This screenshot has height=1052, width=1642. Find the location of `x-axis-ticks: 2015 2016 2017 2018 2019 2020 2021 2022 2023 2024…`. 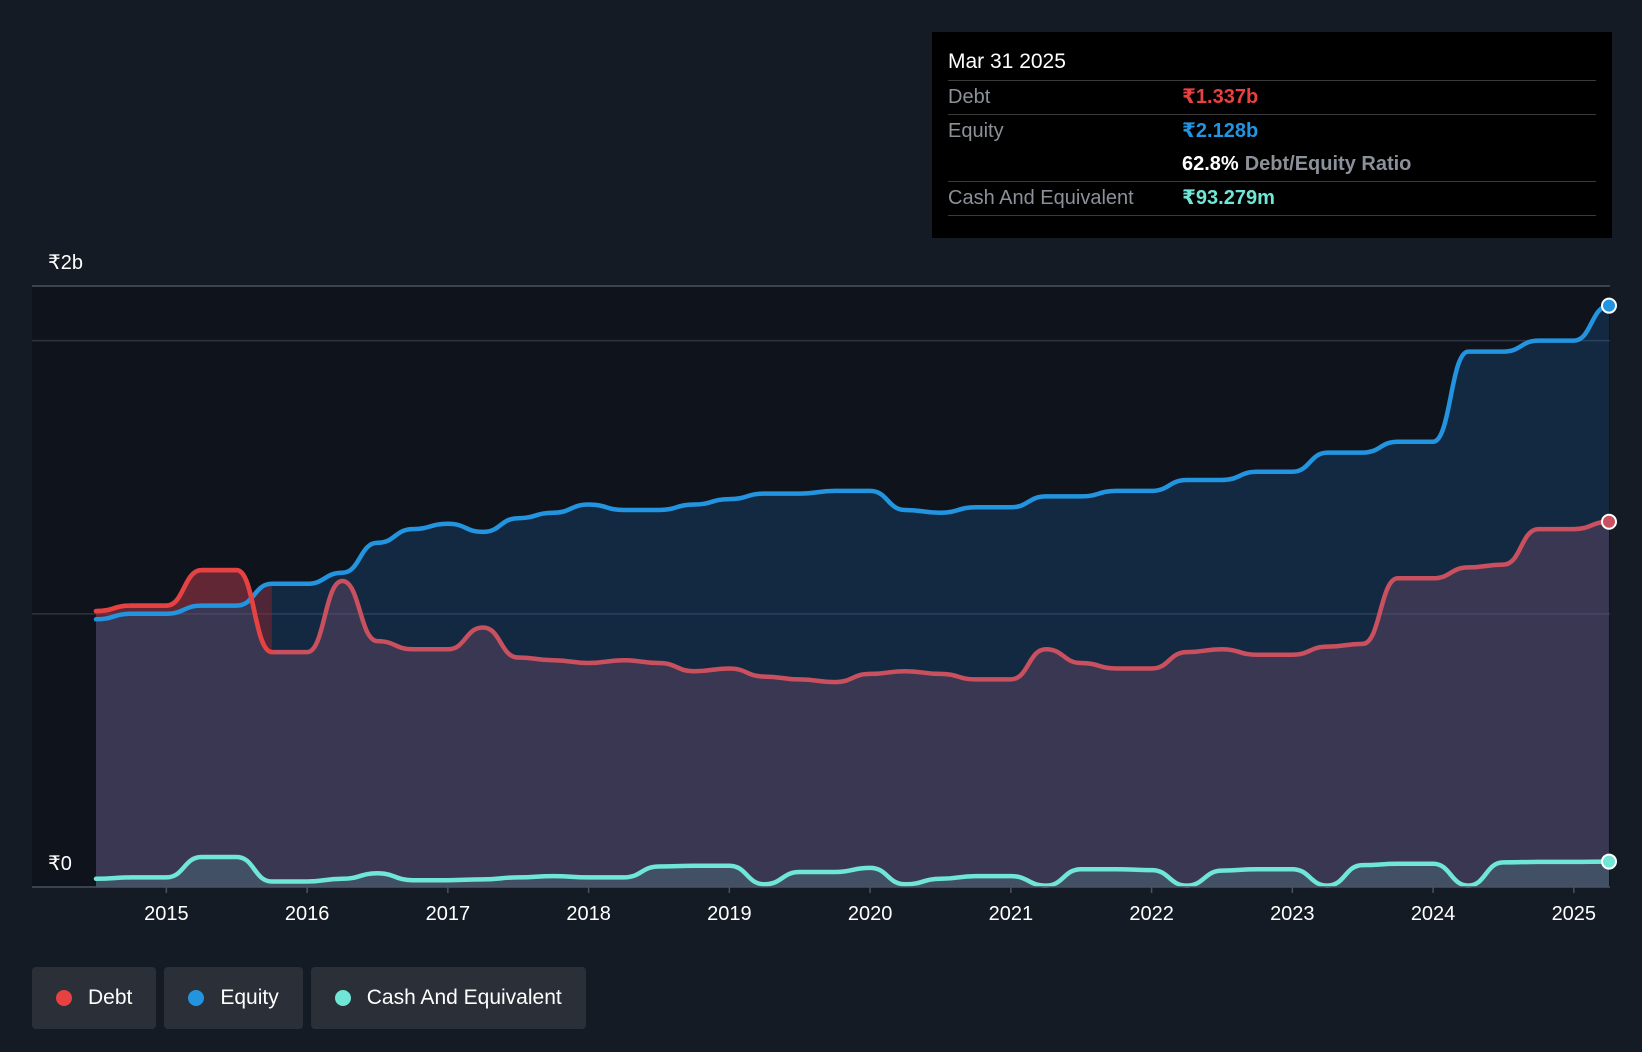

x-axis-ticks: 2015 2016 2017 2018 2019 2020 2021 2022 2023 2024… is located at coordinates (870, 906).